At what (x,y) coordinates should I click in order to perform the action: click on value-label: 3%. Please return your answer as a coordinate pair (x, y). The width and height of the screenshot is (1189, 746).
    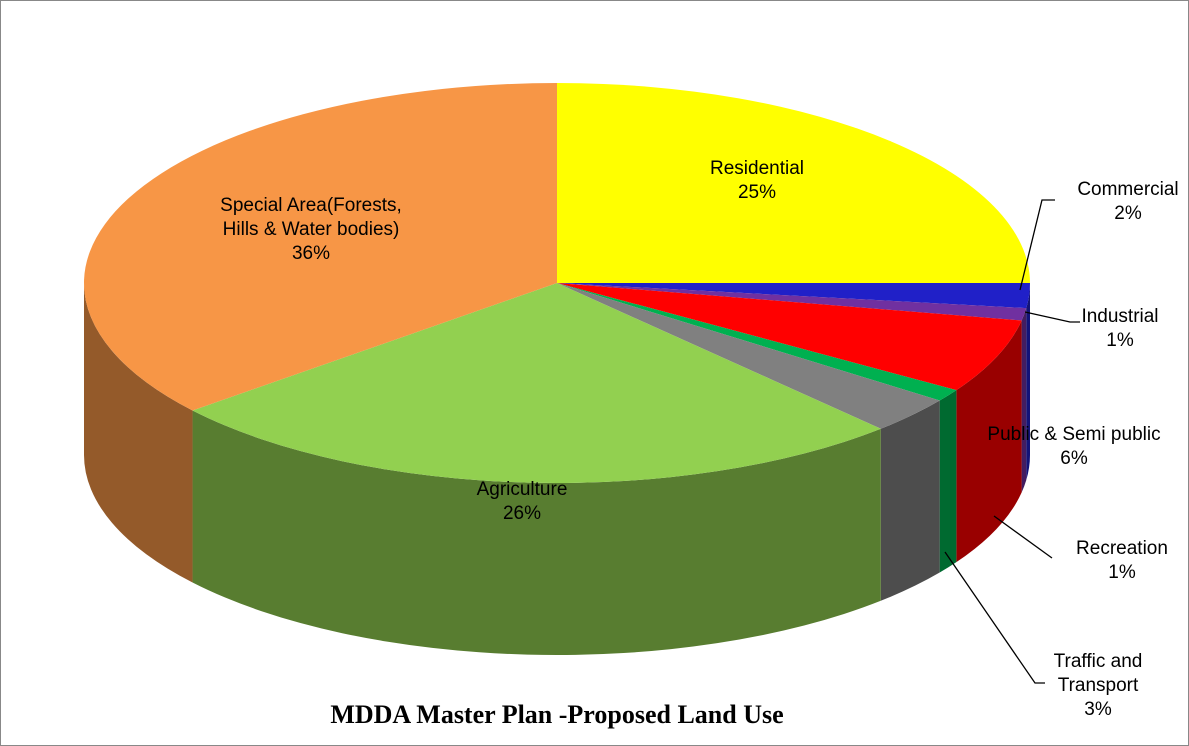
    Looking at the image, I should click on (1098, 709).